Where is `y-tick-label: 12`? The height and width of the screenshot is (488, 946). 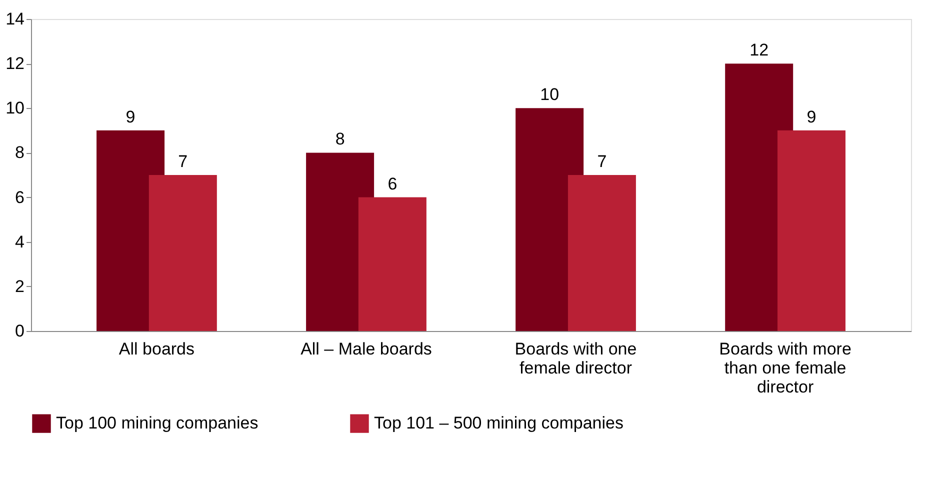
y-tick-label: 12 is located at coordinates (15, 64).